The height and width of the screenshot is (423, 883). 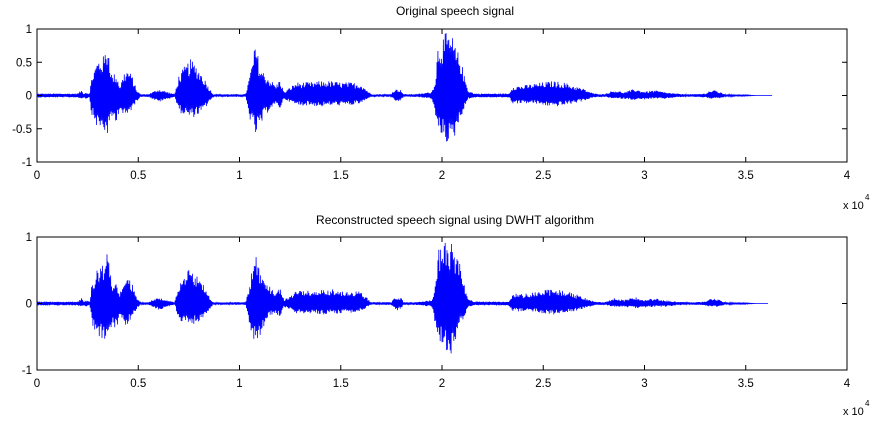 I want to click on chart-title: Original speech signal, so click(x=455, y=11).